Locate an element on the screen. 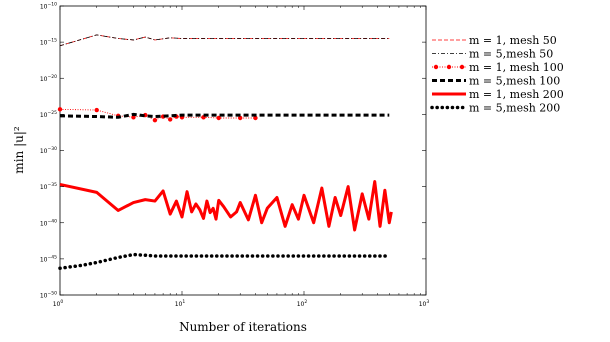 Image resolution: width=610 pixels, height=342 pixels. y-tick-exponent: −35 is located at coordinates (53, 185).